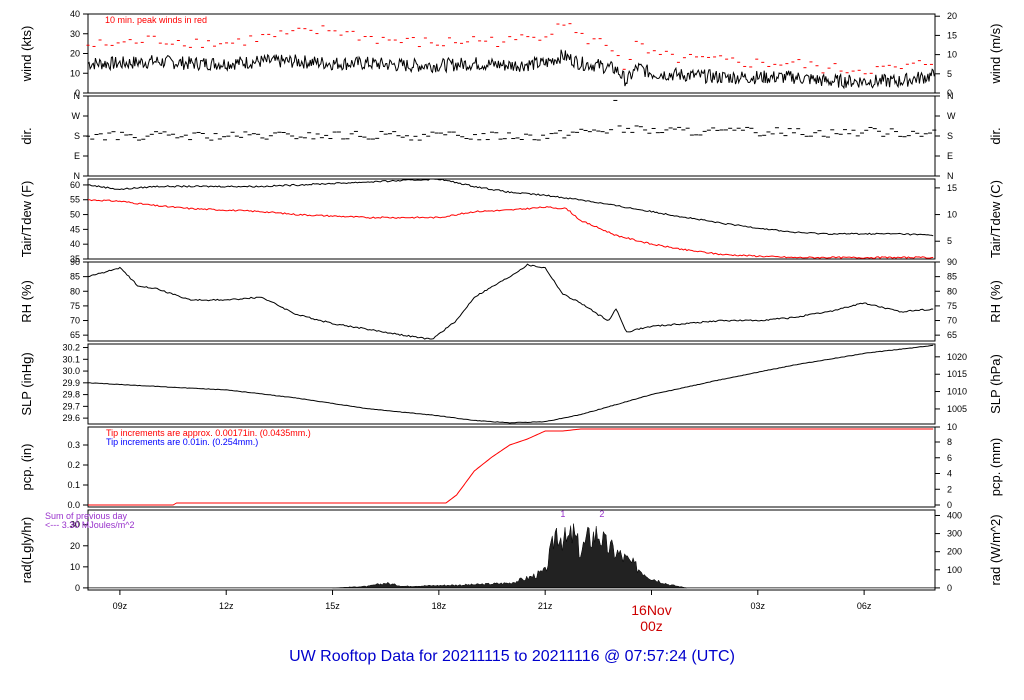  Describe the element at coordinates (77, 136) in the screenshot. I see `ytick-label-left-dir: S` at that location.